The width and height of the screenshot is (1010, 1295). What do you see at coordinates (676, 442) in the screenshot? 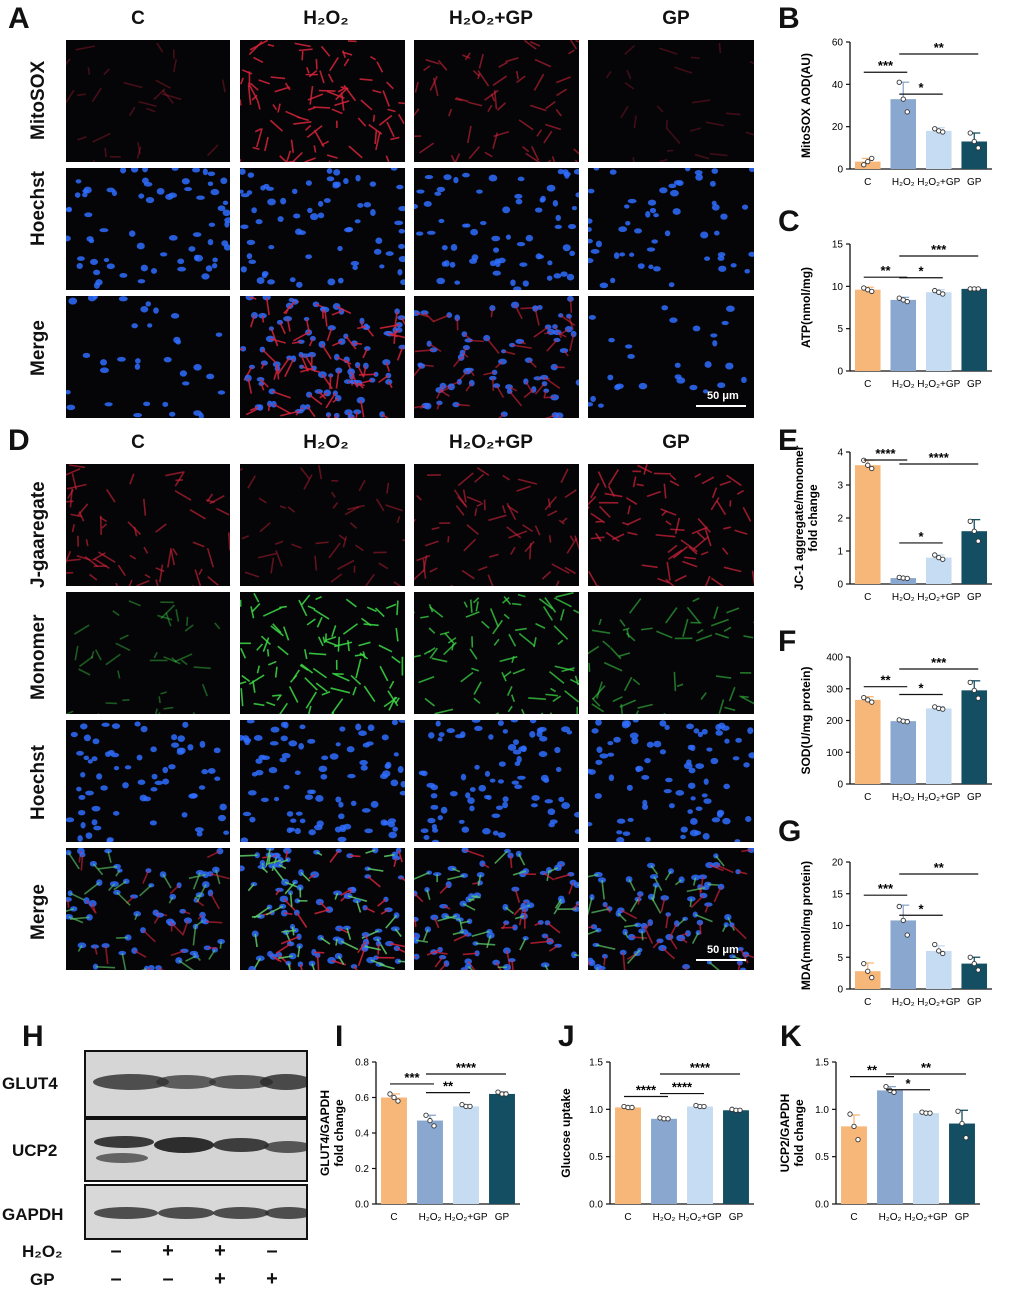
I see `column-label-gp-d: GP` at bounding box center [676, 442].